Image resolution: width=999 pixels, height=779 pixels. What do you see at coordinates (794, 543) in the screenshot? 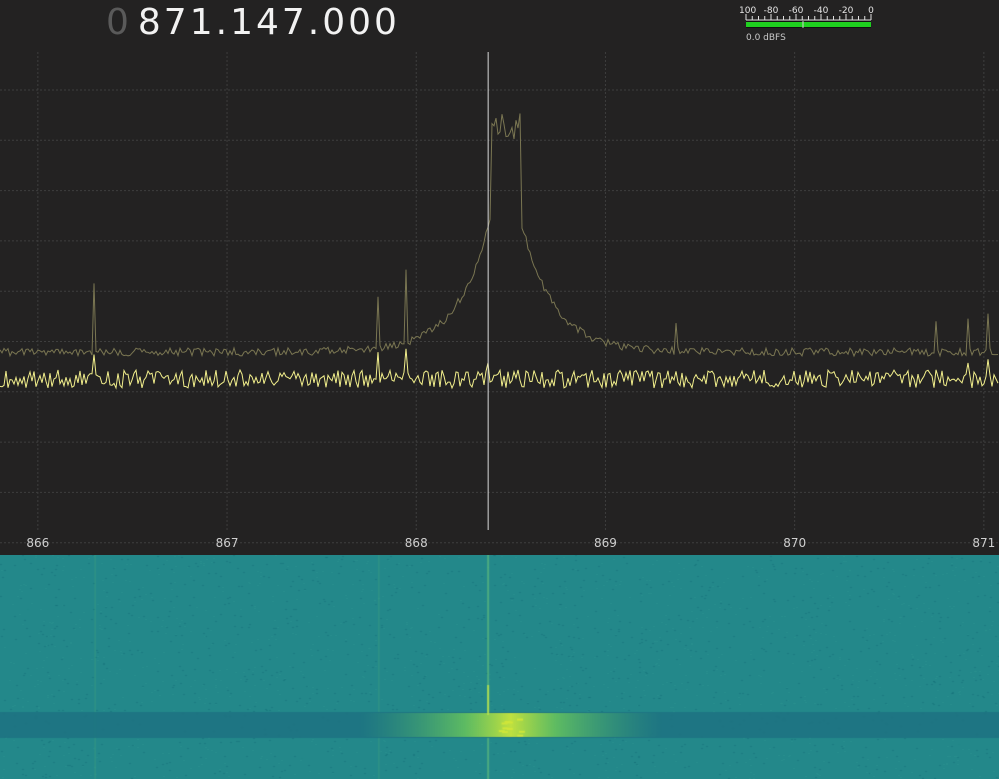
I see `frequency-tick-label: 870` at bounding box center [794, 543].